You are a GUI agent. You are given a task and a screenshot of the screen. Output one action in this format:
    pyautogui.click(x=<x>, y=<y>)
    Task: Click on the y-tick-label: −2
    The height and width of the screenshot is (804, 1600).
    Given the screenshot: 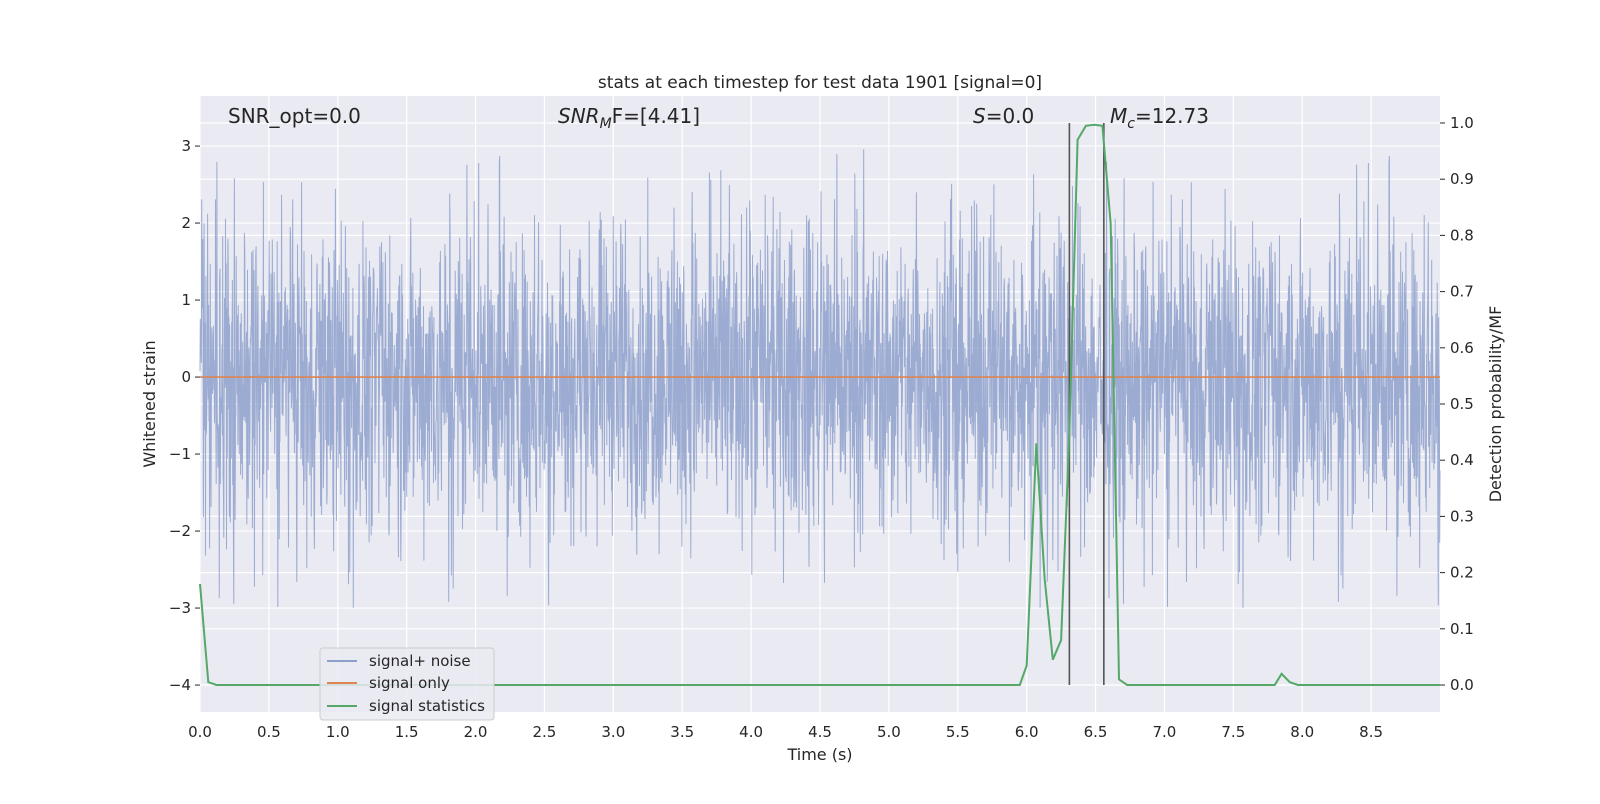 What is the action you would take?
    pyautogui.click(x=180, y=531)
    